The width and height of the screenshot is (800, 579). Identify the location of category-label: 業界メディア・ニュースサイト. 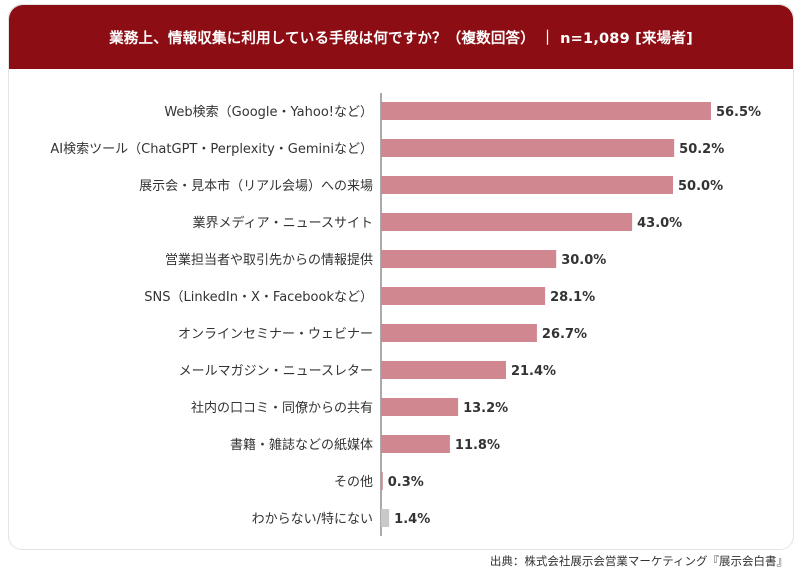
(283, 223).